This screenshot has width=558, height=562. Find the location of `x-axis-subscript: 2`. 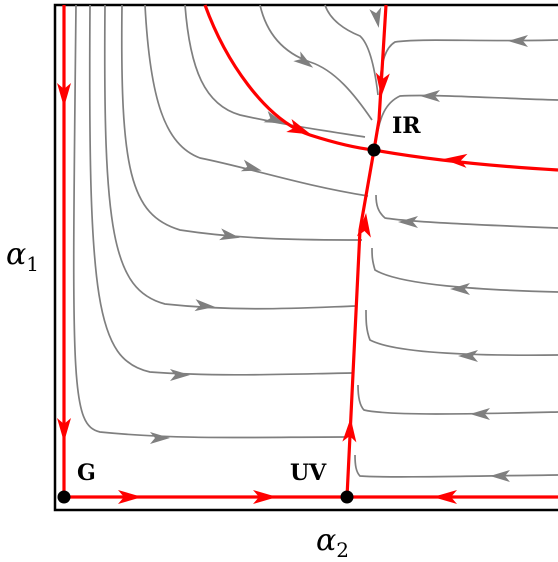

x-axis-subscript: 2 is located at coordinates (342, 550).